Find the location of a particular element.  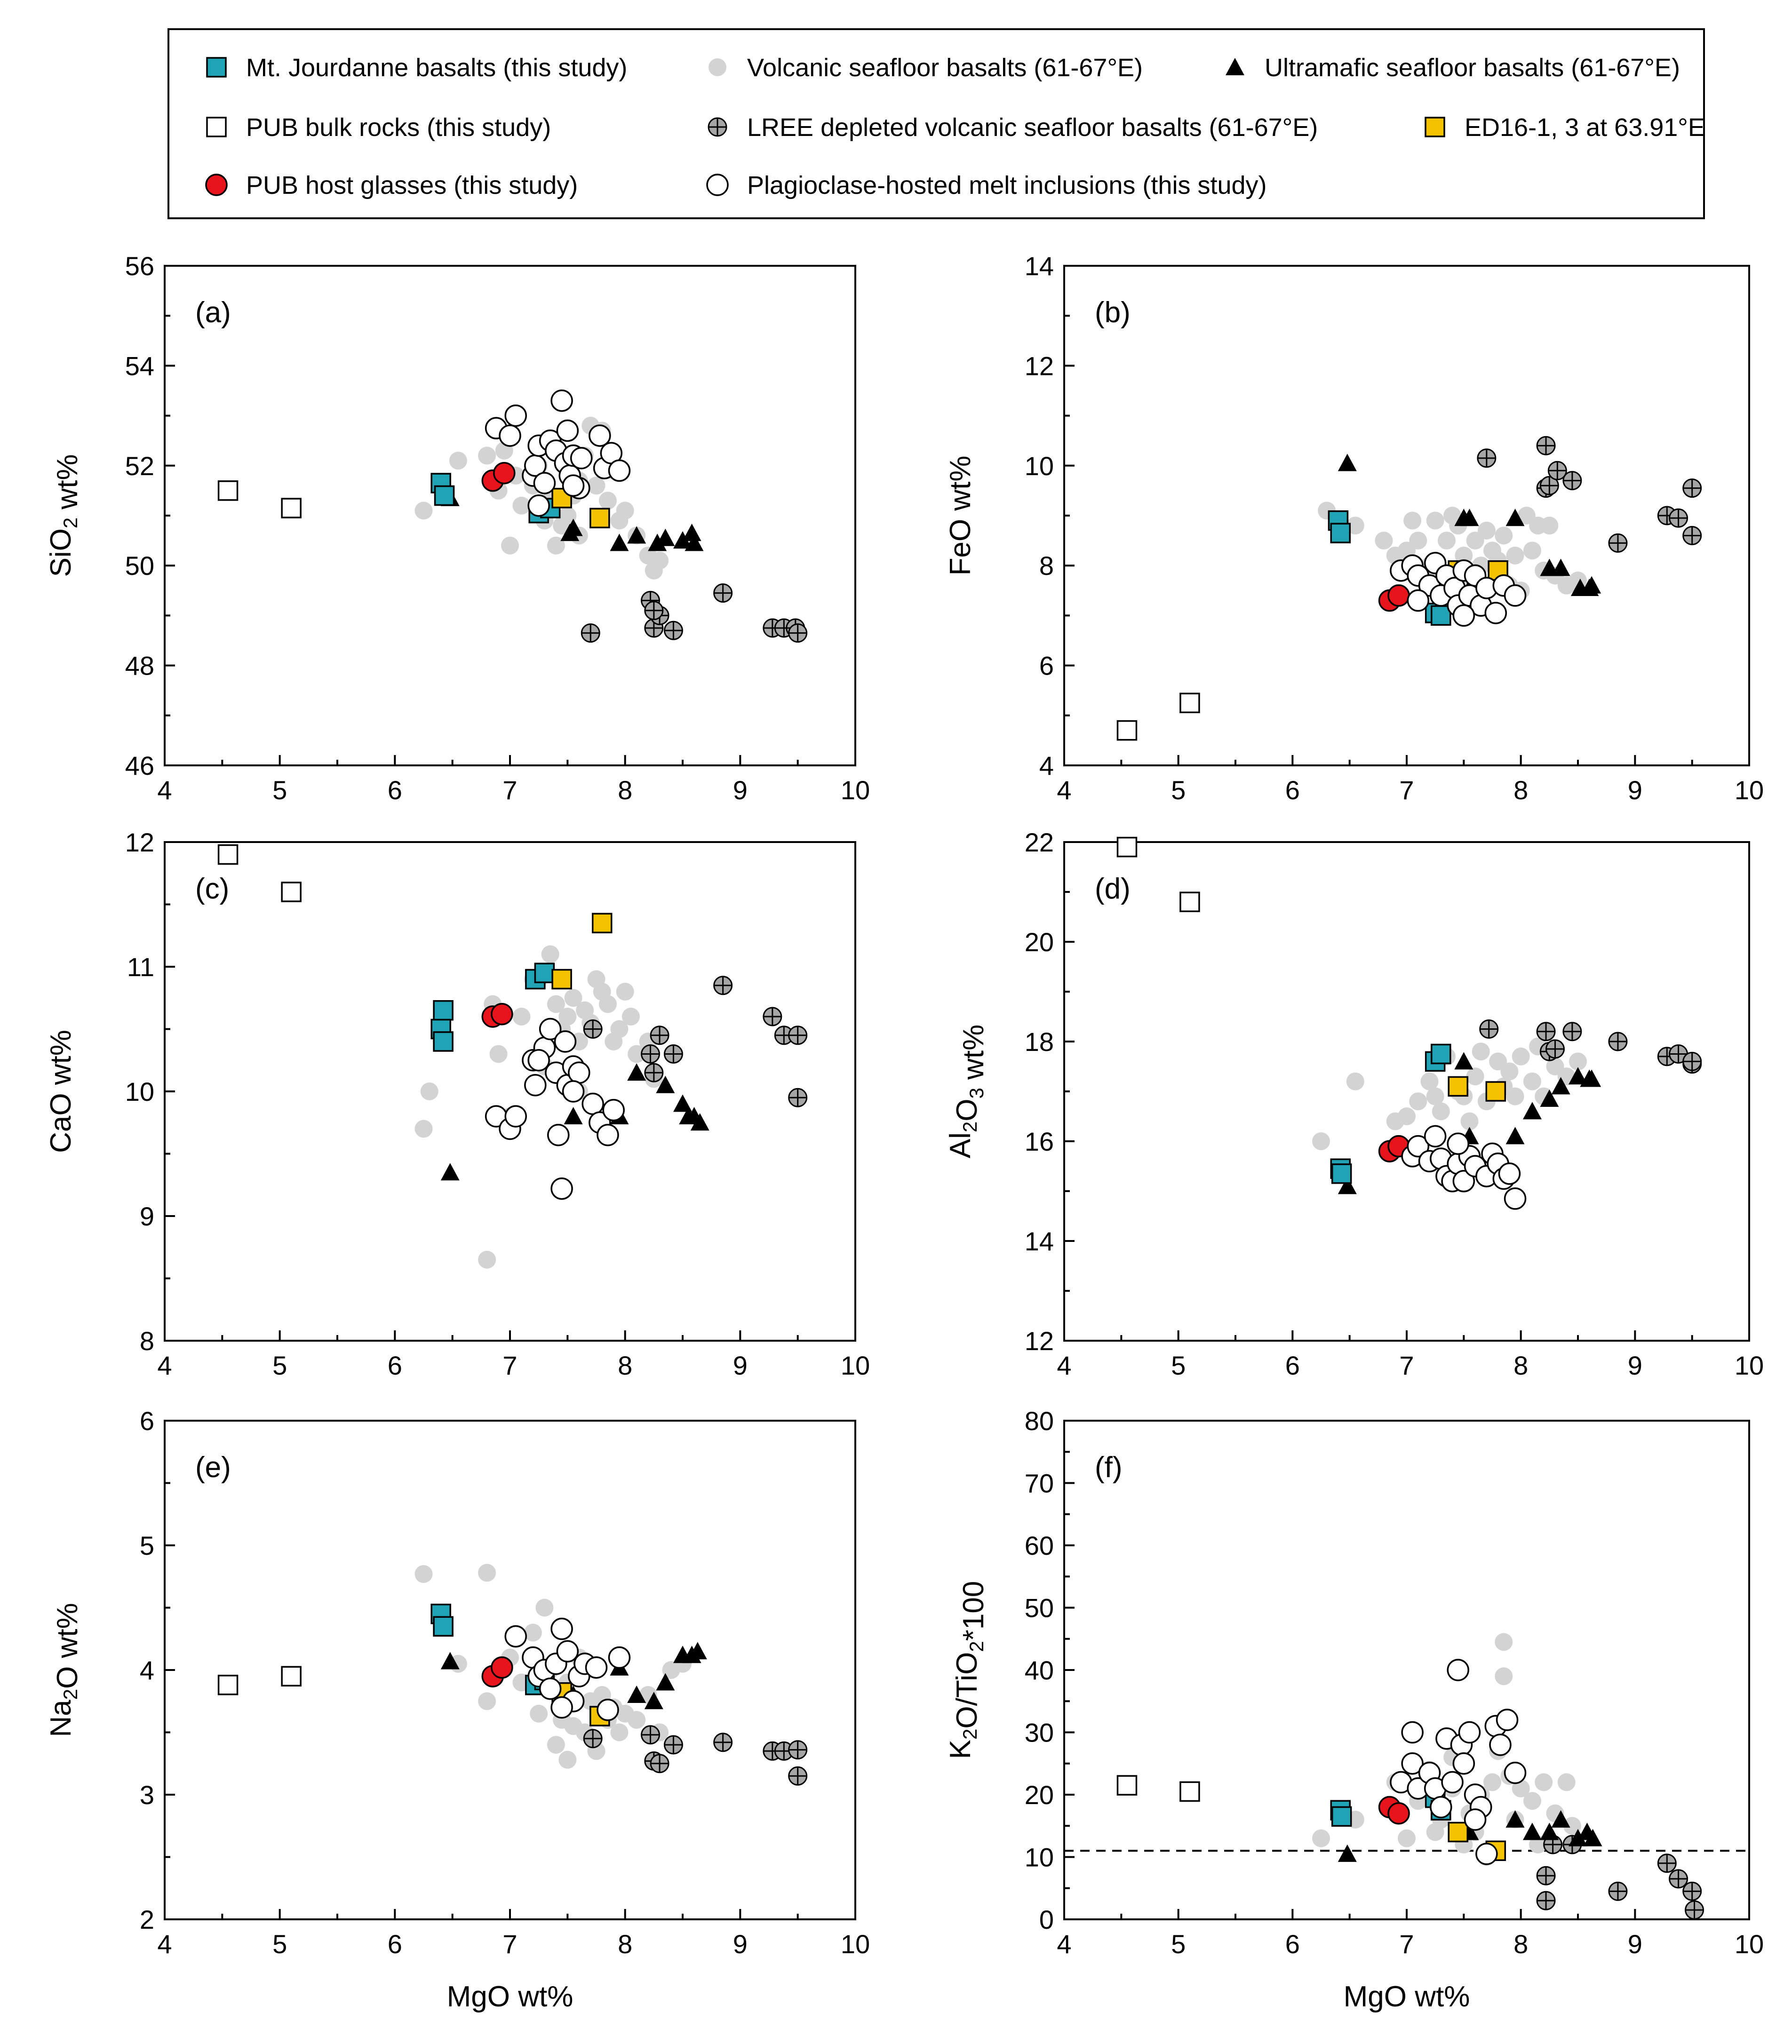

y-tick-label: 12 is located at coordinates (139, 842).